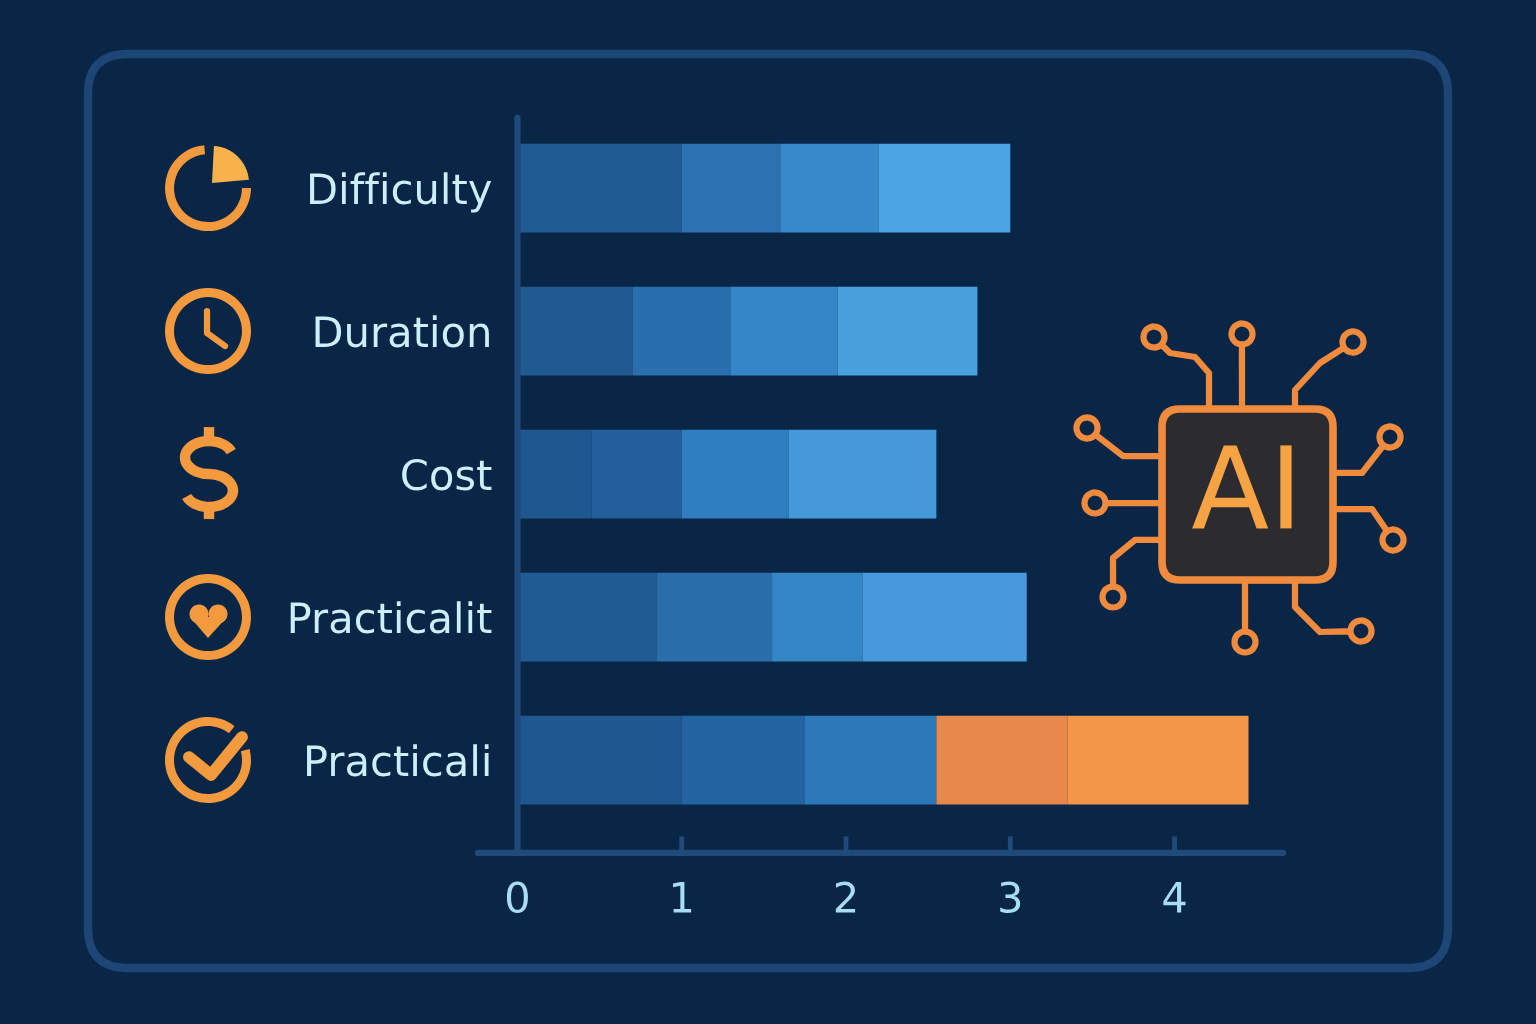 The image size is (1536, 1024). I want to click on x-tick-label: 0, so click(517, 897).